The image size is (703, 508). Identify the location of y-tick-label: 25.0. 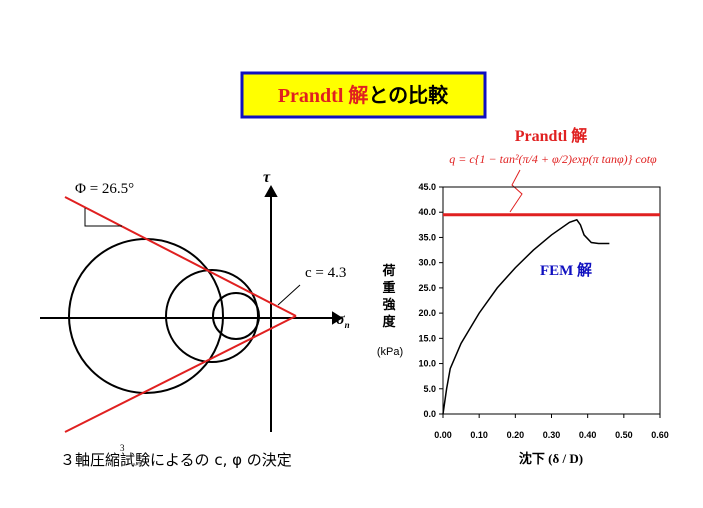
(427, 288).